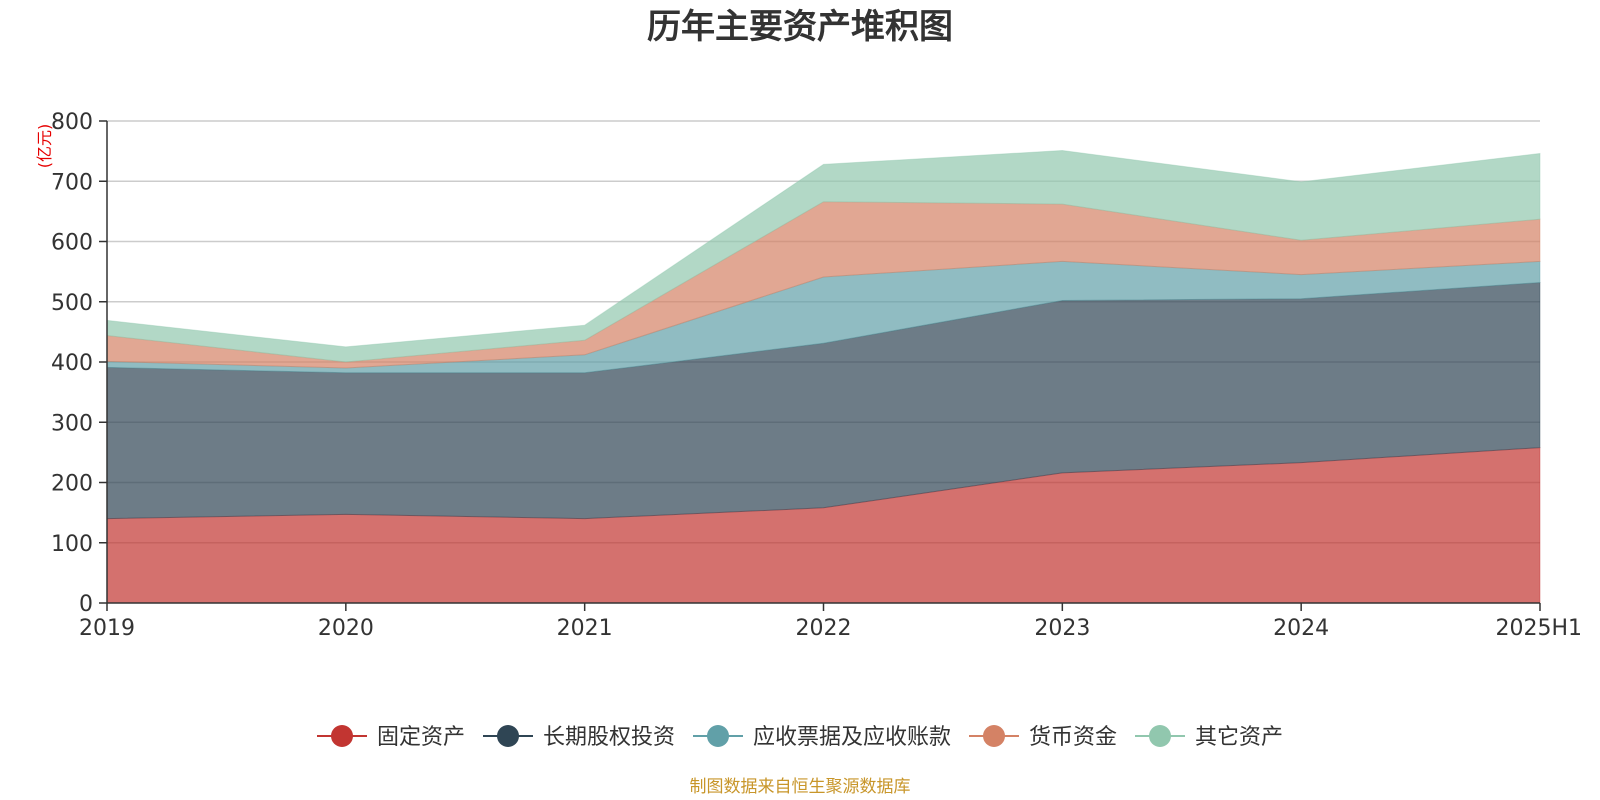  I want to click on x-tick-label: 2024, so click(1301, 628).